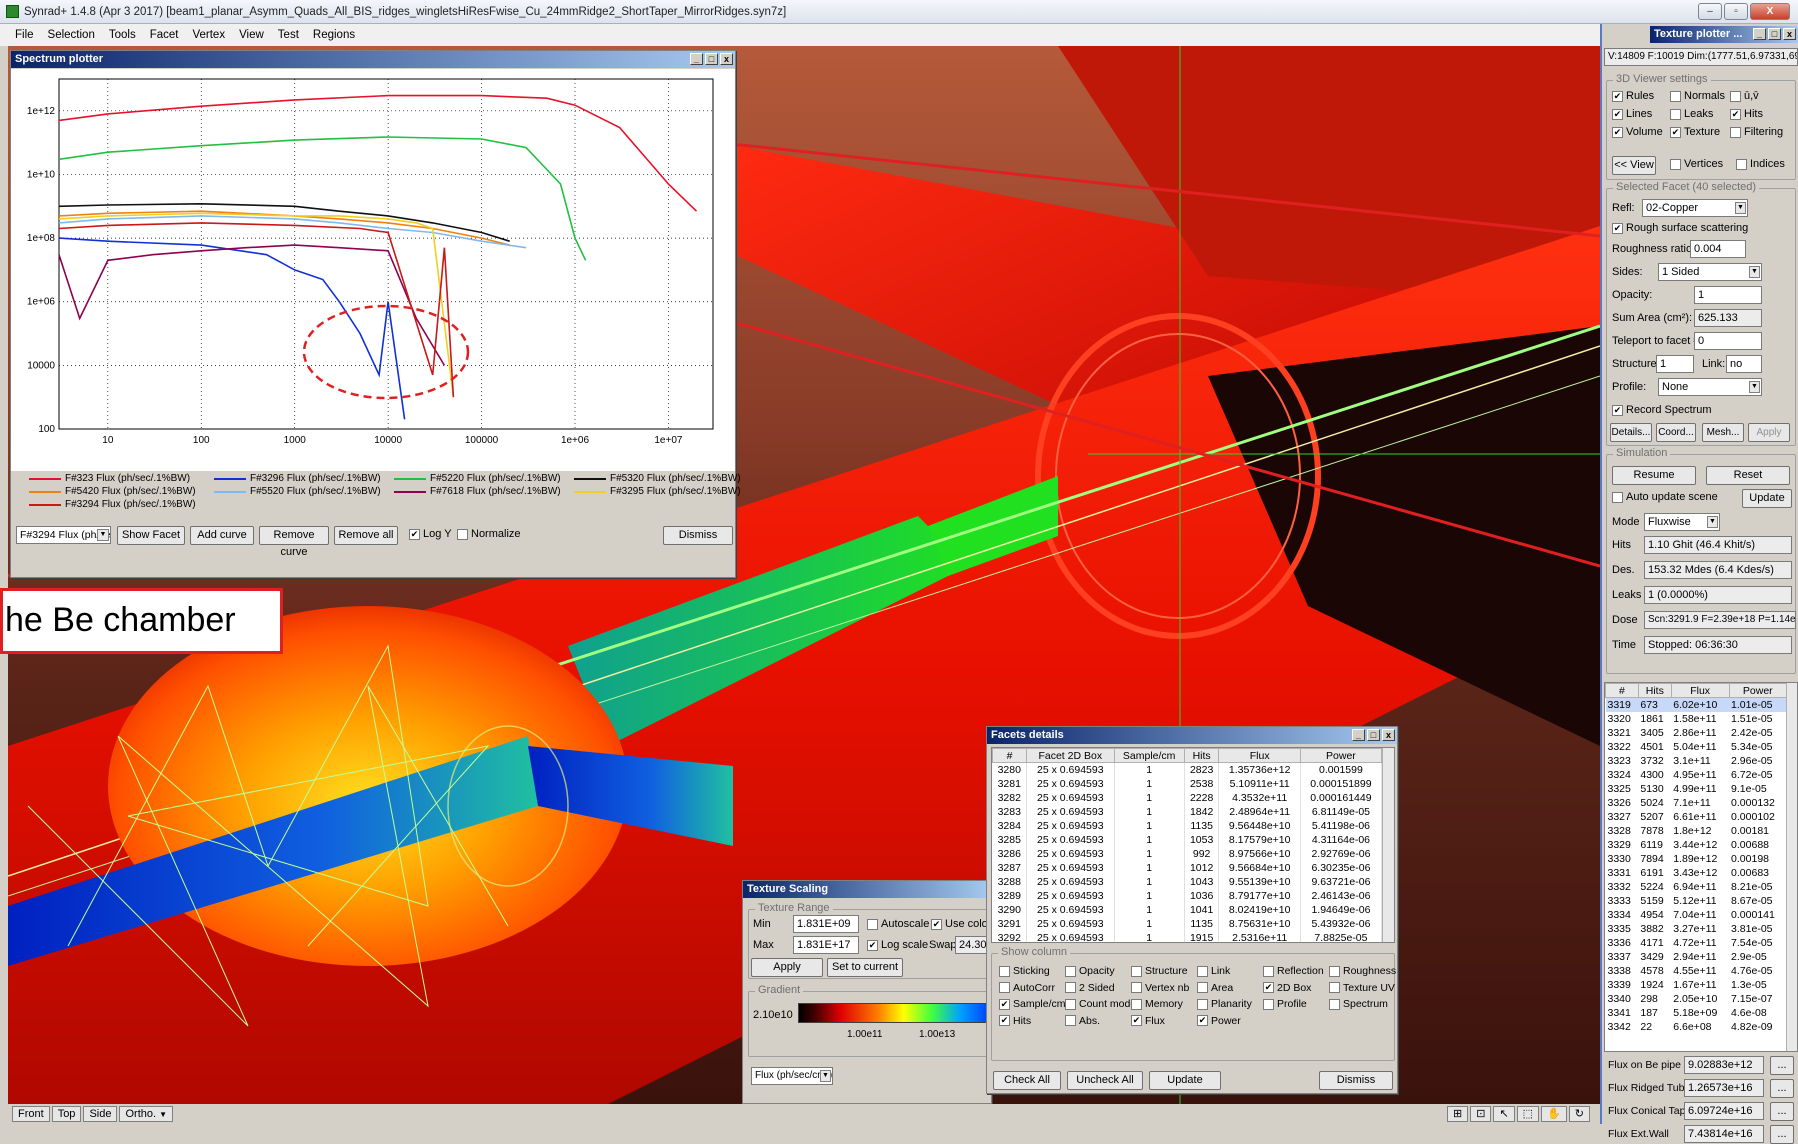 The height and width of the screenshot is (1144, 1798). What do you see at coordinates (1654, 690) in the screenshot?
I see `list-column-header: Hits` at bounding box center [1654, 690].